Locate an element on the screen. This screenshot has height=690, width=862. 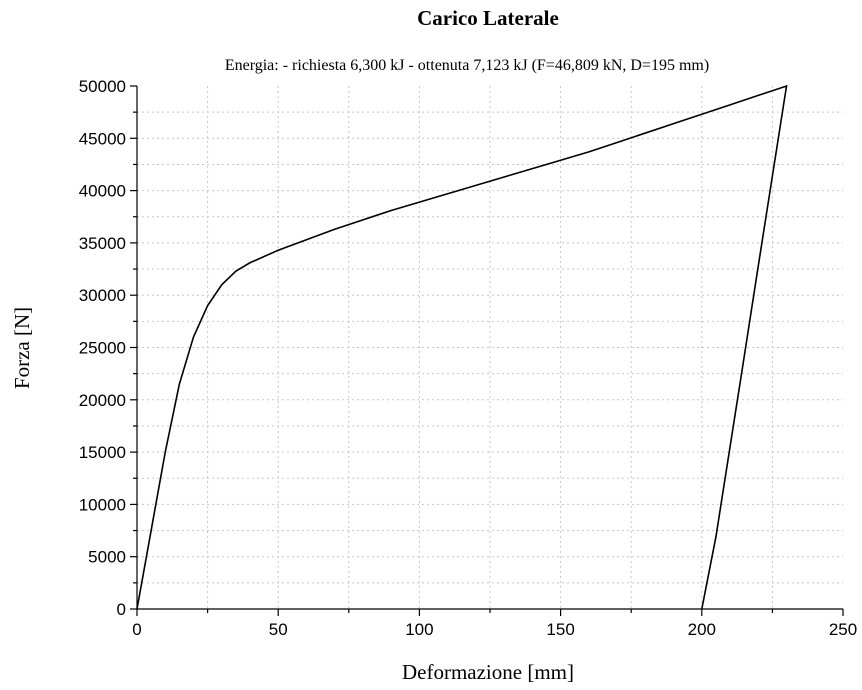
y-tick-label: 35000 is located at coordinates (102, 243).